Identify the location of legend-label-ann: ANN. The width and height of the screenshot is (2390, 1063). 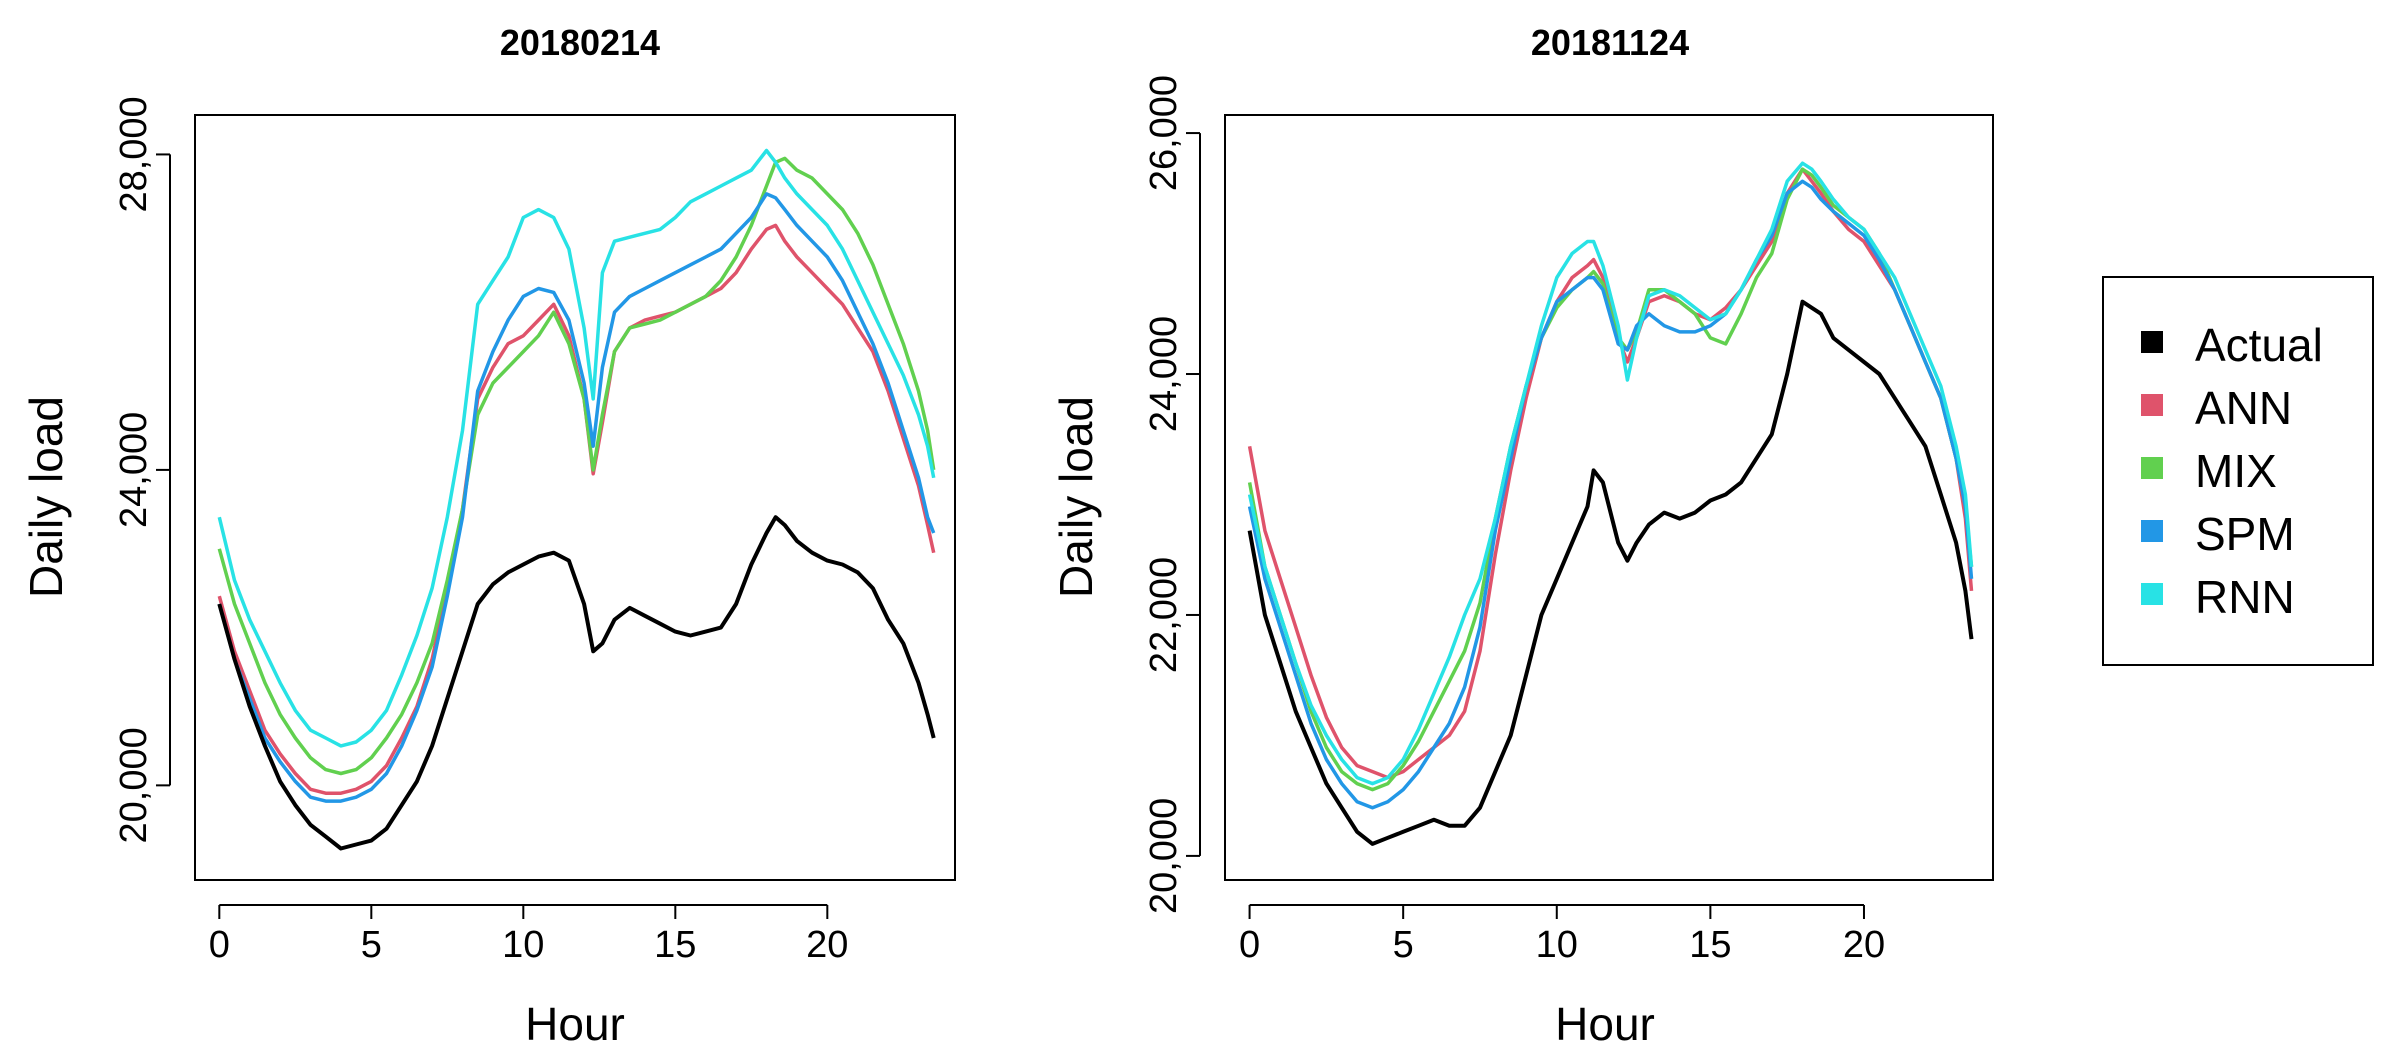
(2243, 408).